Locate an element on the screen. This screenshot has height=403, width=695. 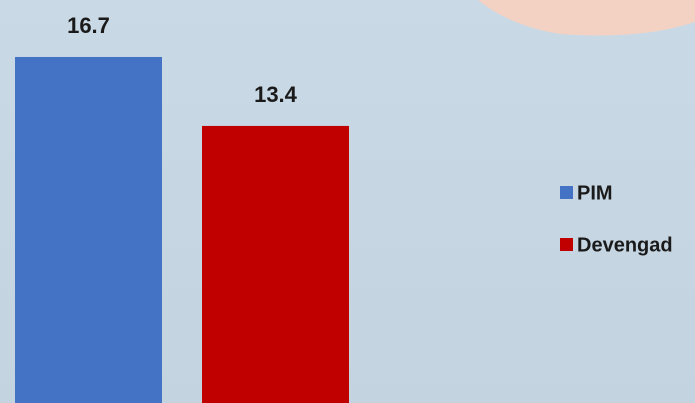
bar is located at coordinates (275, 264).